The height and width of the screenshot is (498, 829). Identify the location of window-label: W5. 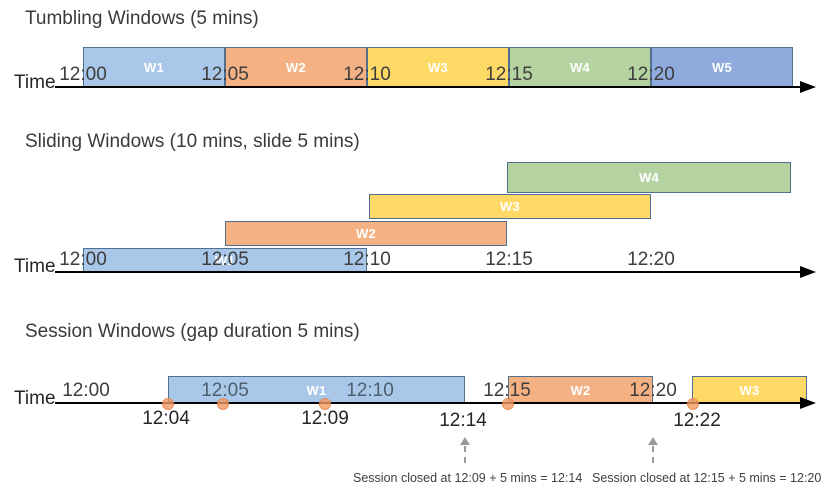
(722, 67).